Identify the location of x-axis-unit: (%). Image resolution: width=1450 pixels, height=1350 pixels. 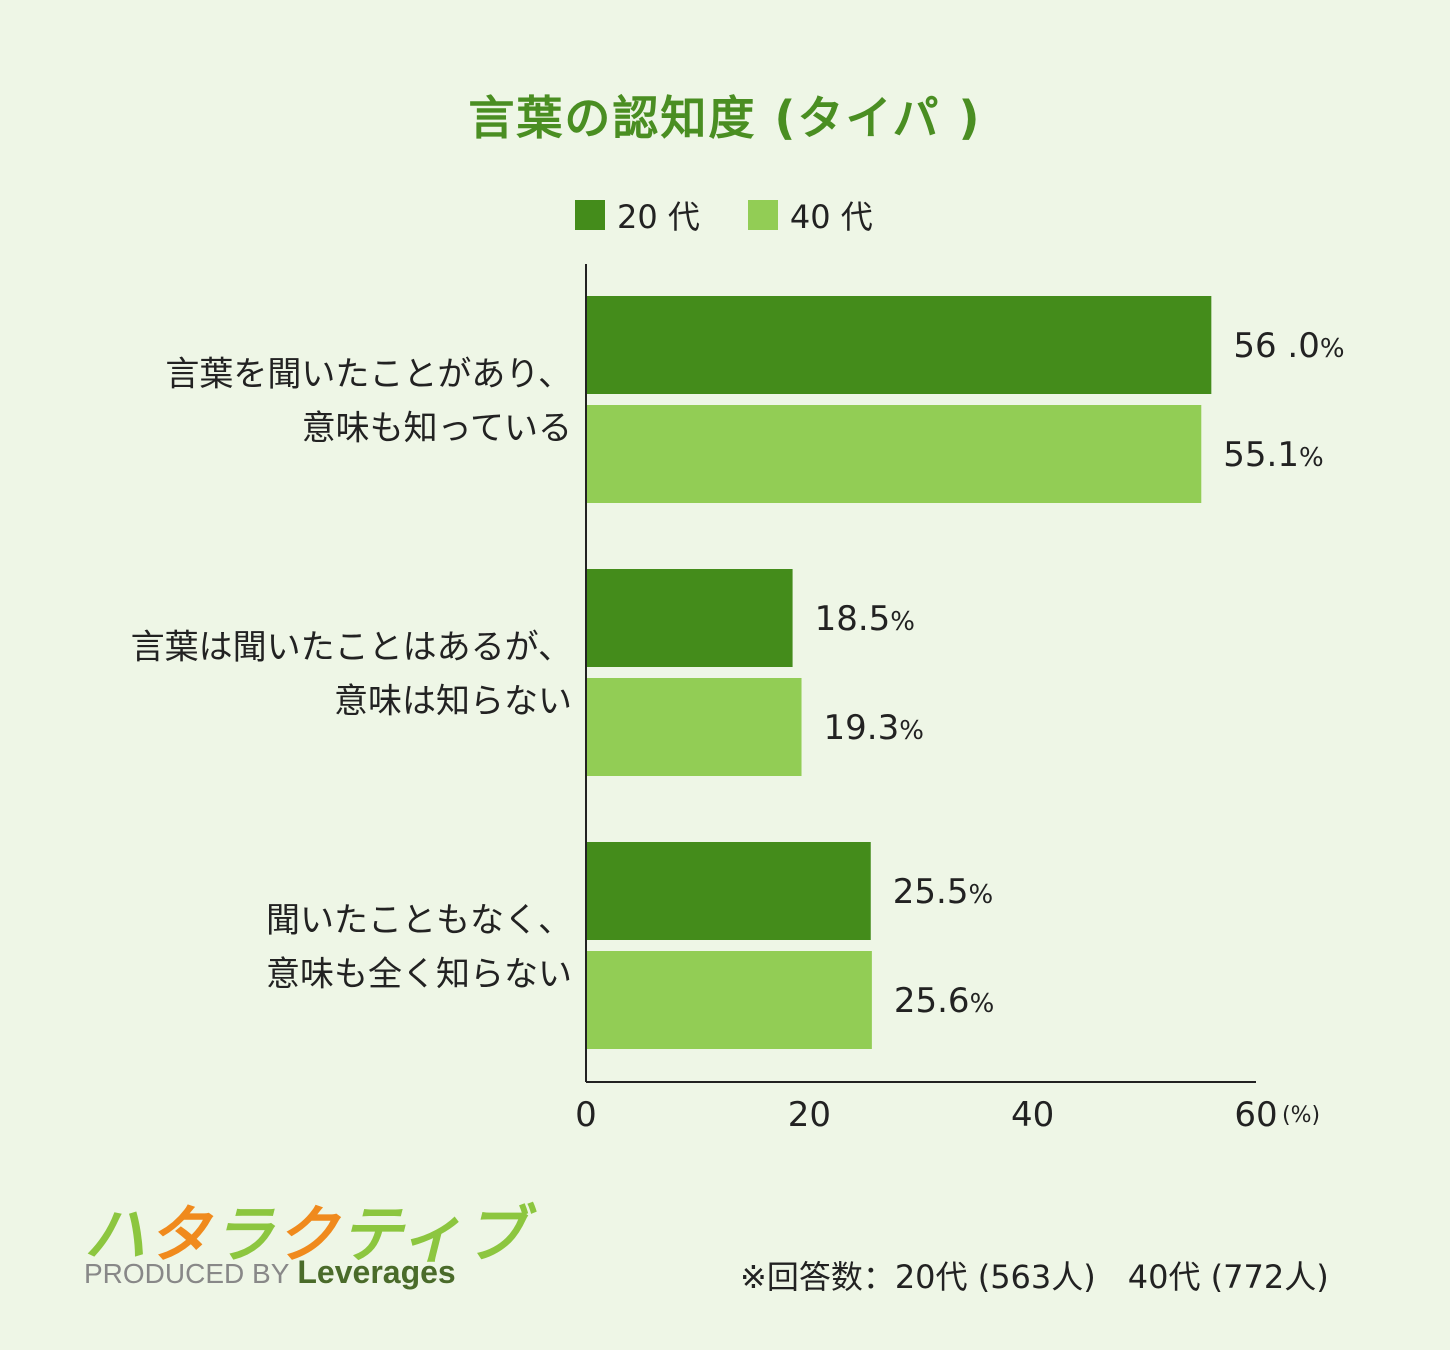
(1301, 1115).